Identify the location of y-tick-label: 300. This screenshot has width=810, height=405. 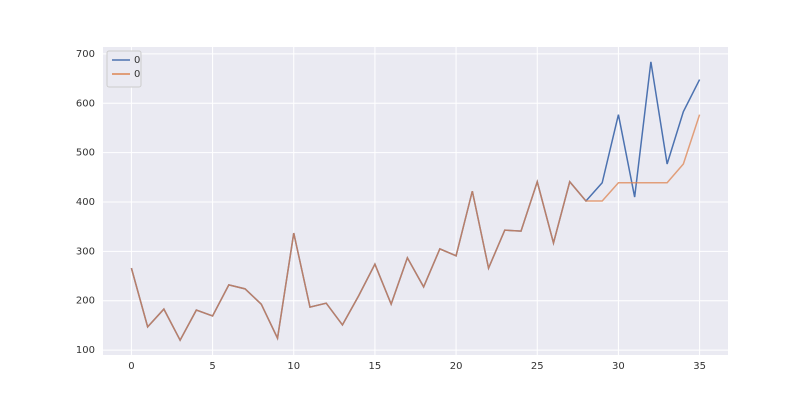
(85, 251).